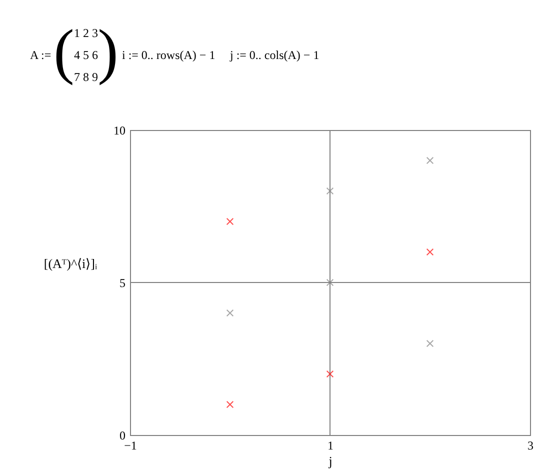  Describe the element at coordinates (331, 445) in the screenshot. I see `x-tick-label: 1` at that location.